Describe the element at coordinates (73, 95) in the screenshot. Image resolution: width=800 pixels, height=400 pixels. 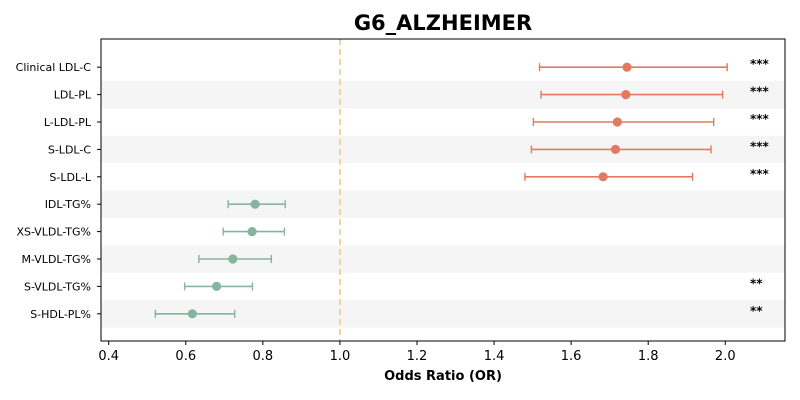
I see `y-tick-label: LDL-PL` at that location.